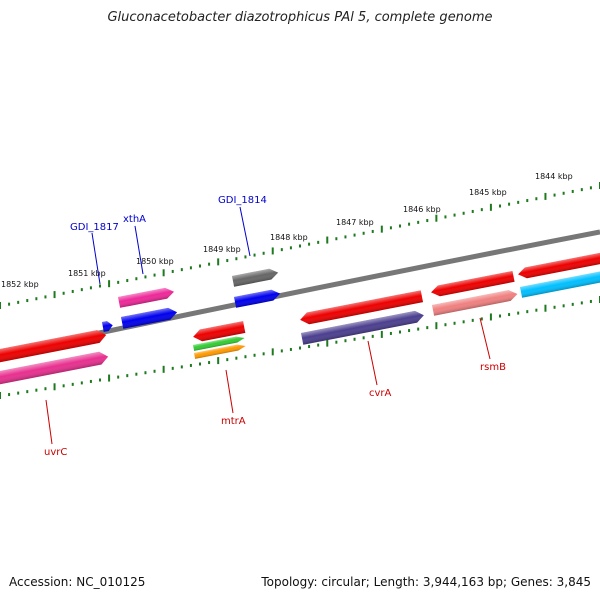  I want to click on gene-label: GDI_1814, so click(242, 200).